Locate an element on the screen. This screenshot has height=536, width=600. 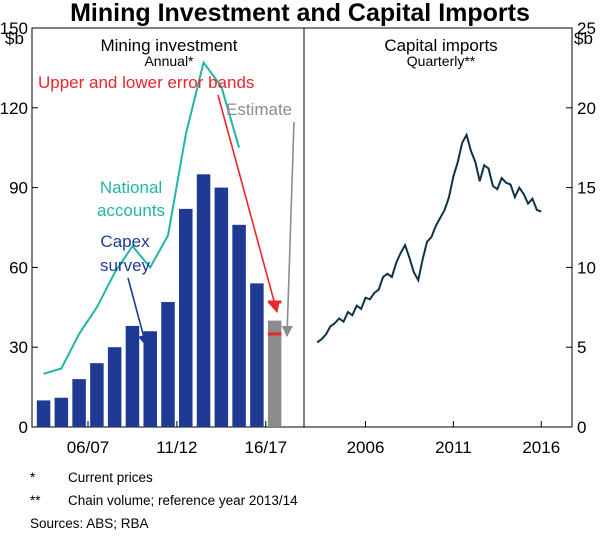
capex-survey-arrow is located at coordinates (138, 312).